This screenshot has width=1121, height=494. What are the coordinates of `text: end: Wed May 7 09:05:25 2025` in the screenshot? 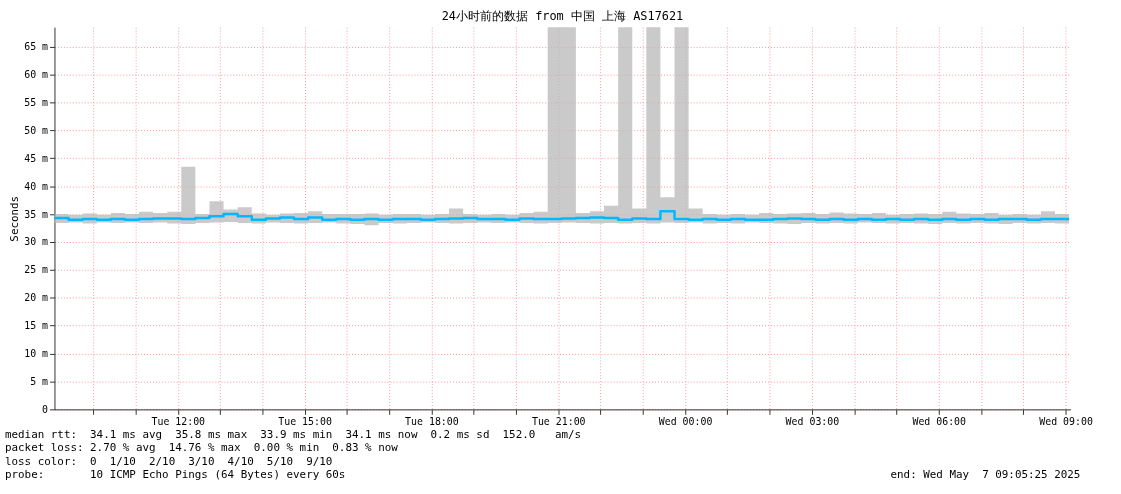 It's located at (985, 475).